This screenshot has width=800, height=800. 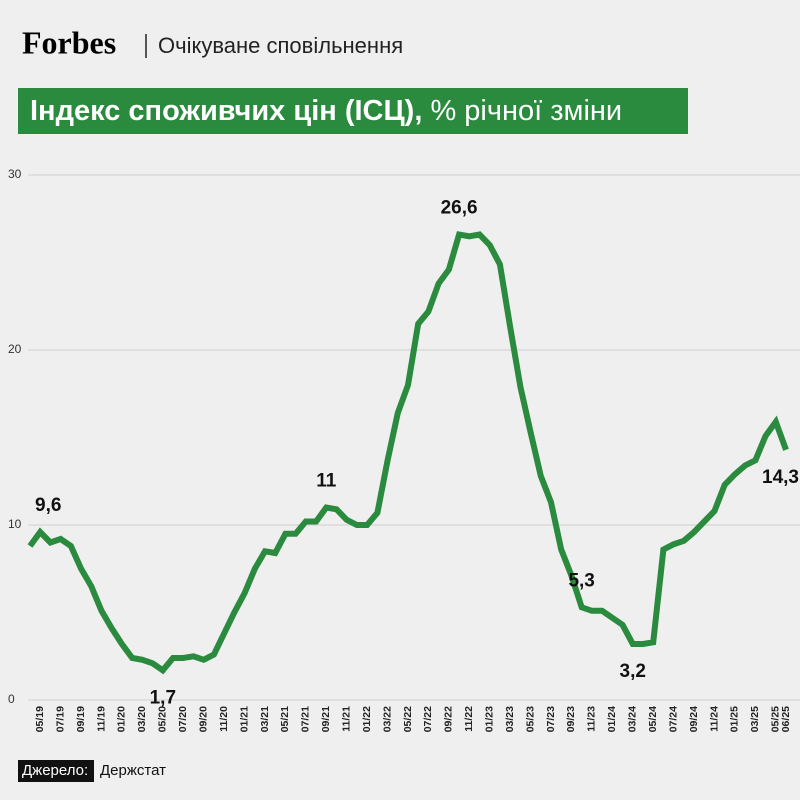 I want to click on x-tick-label: 01/21, so click(x=244, y=719).